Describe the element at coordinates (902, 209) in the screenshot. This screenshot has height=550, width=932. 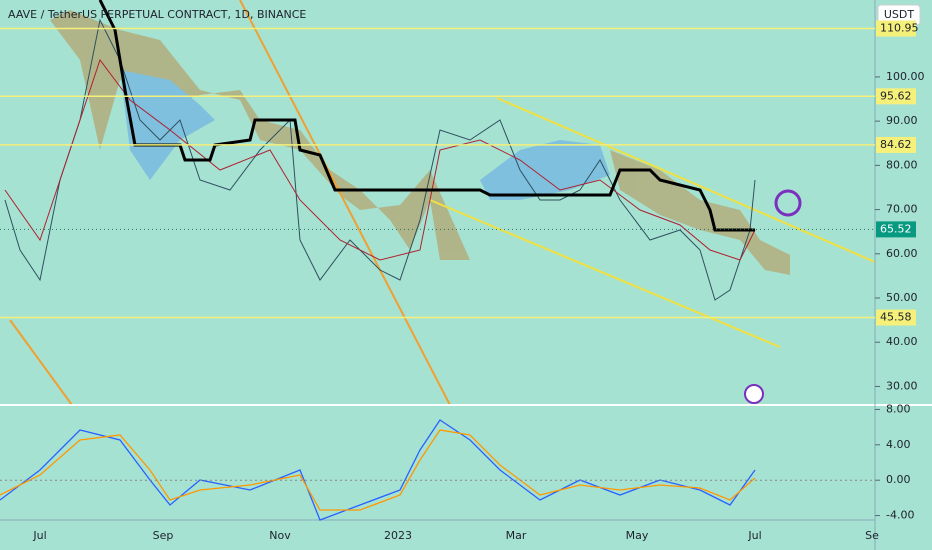
I see `price-tick-label: 70.00` at that location.